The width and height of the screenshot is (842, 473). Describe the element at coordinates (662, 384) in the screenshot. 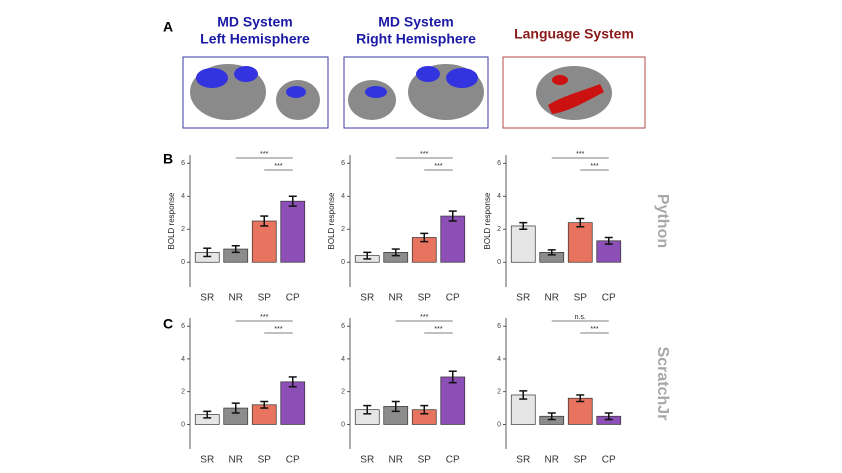

I see `row-label: ScratchJr` at that location.